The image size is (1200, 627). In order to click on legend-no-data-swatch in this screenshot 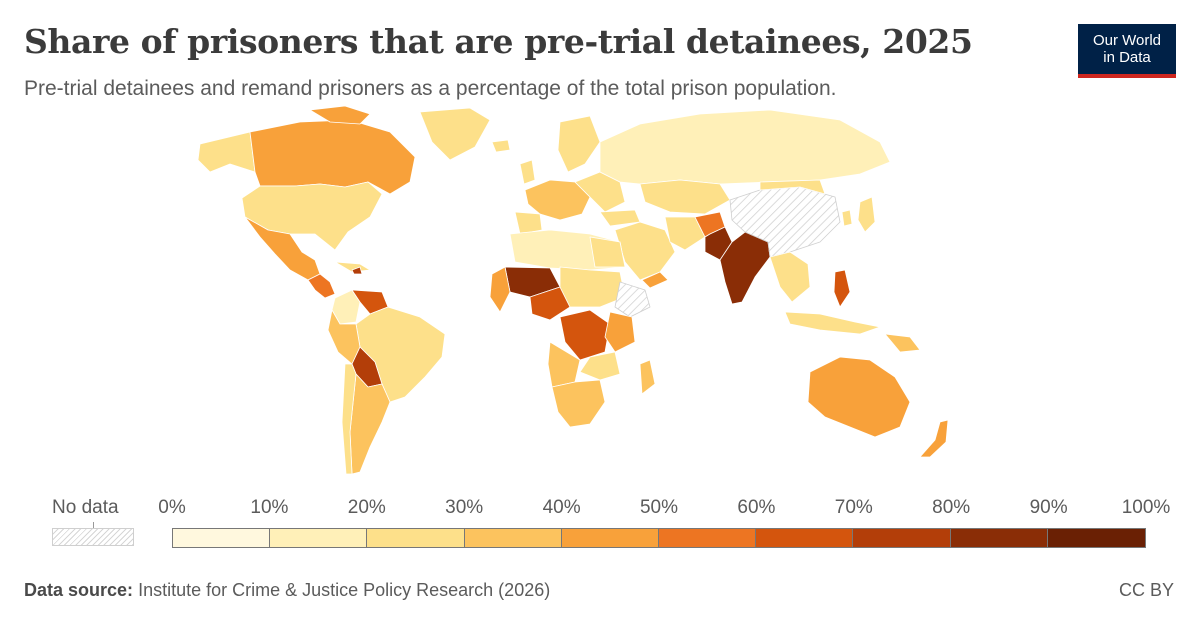, I will do `click(93, 537)`.